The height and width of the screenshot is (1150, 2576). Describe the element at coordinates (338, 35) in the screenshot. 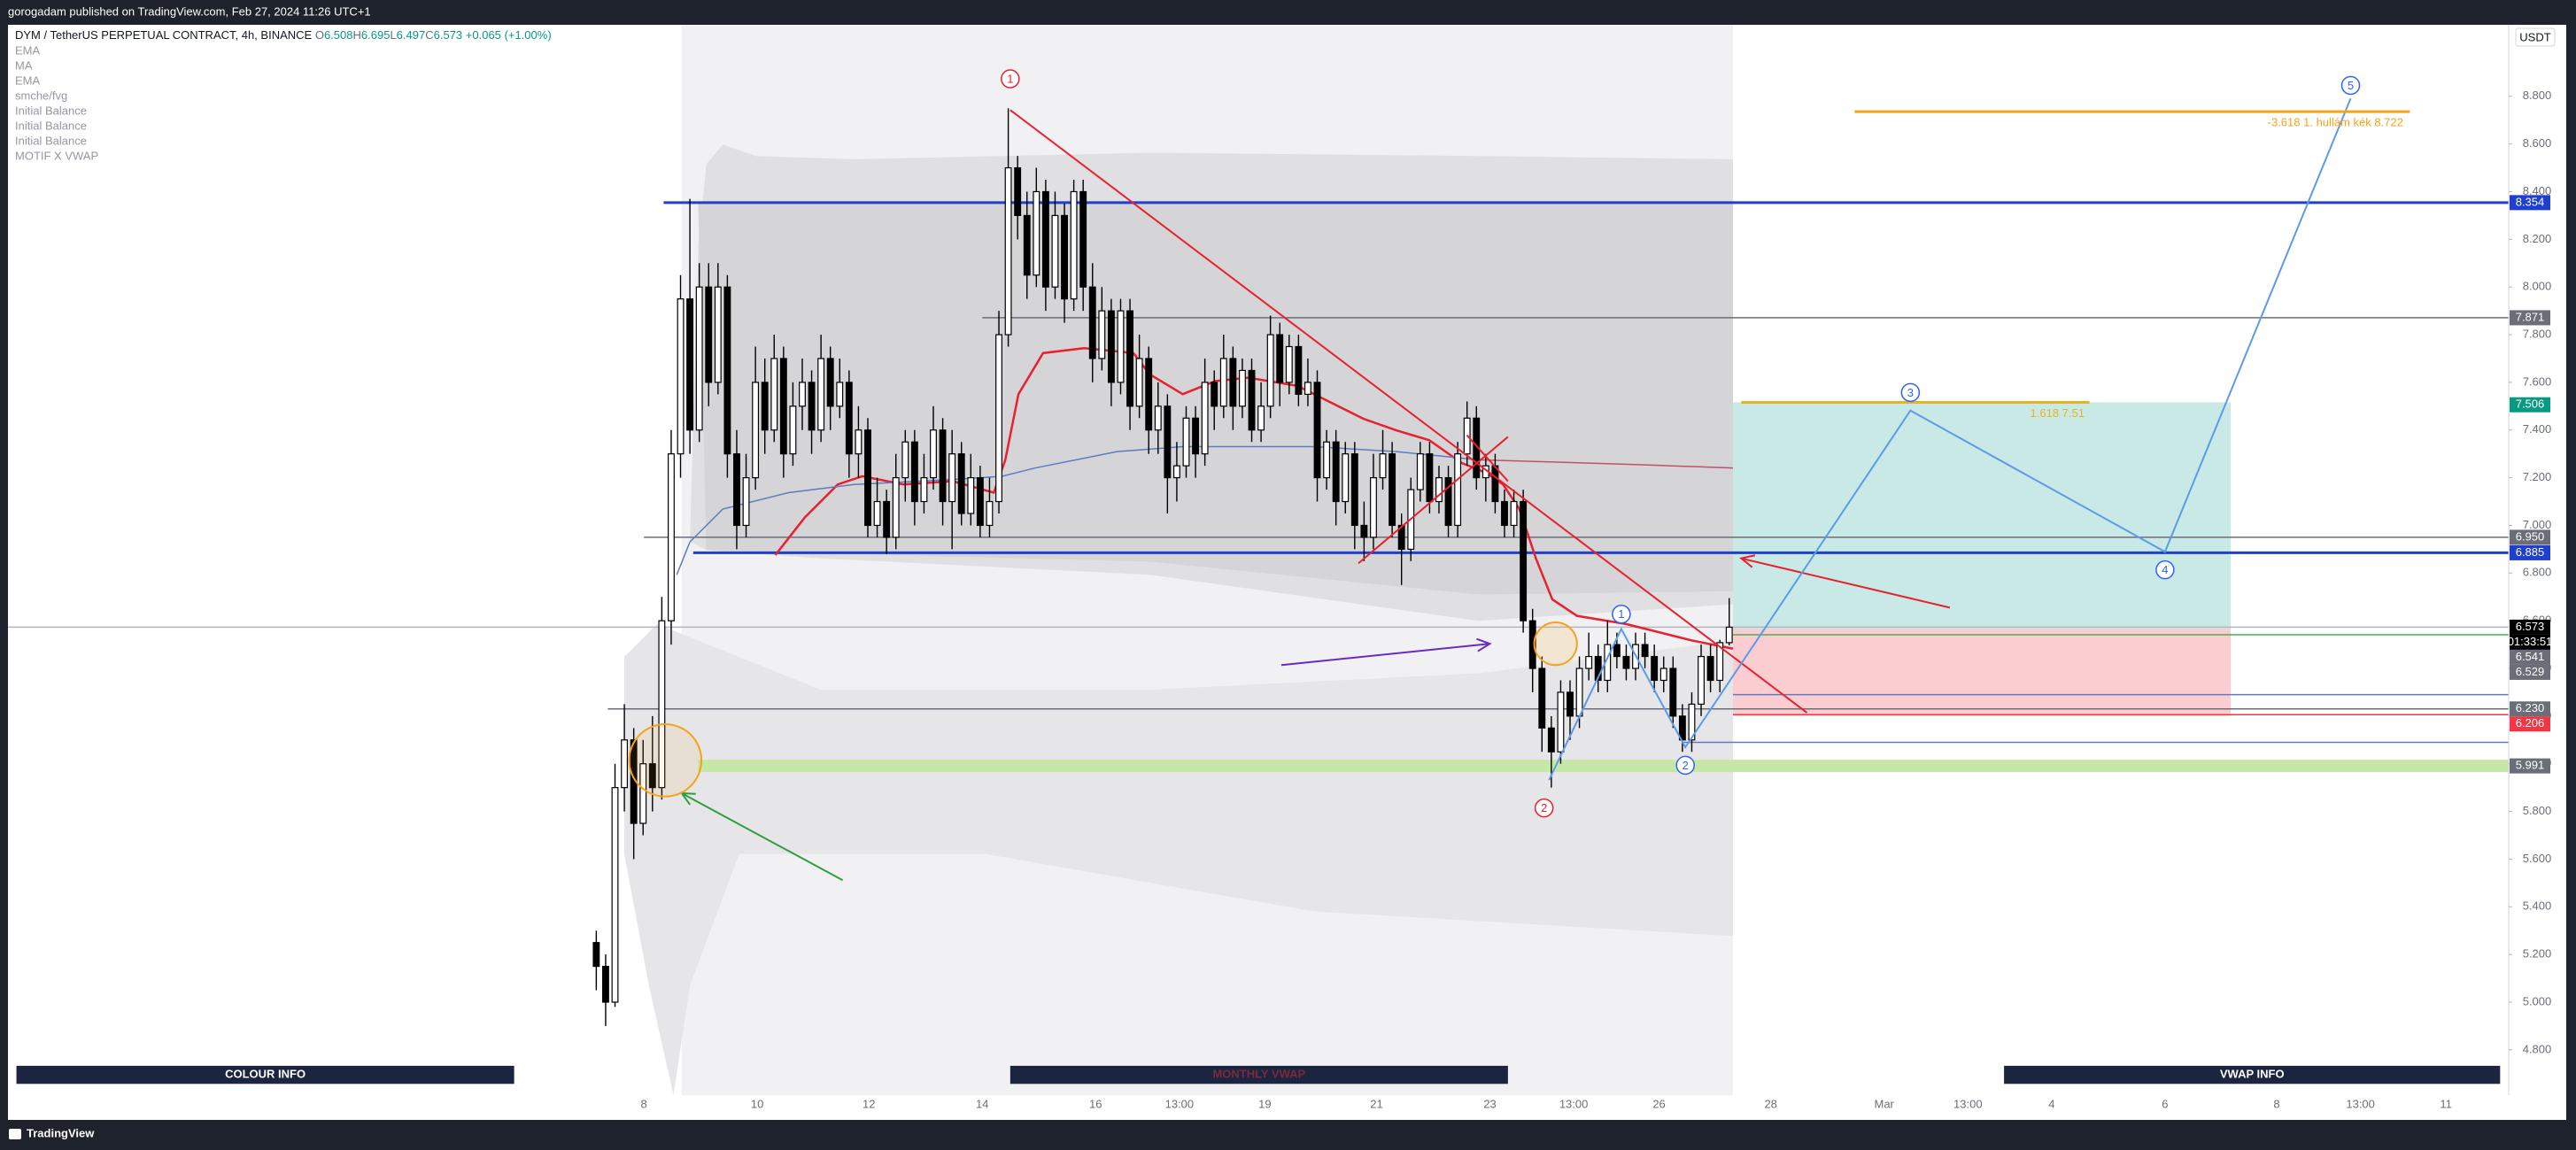

I see `legend-value: 6.508` at that location.